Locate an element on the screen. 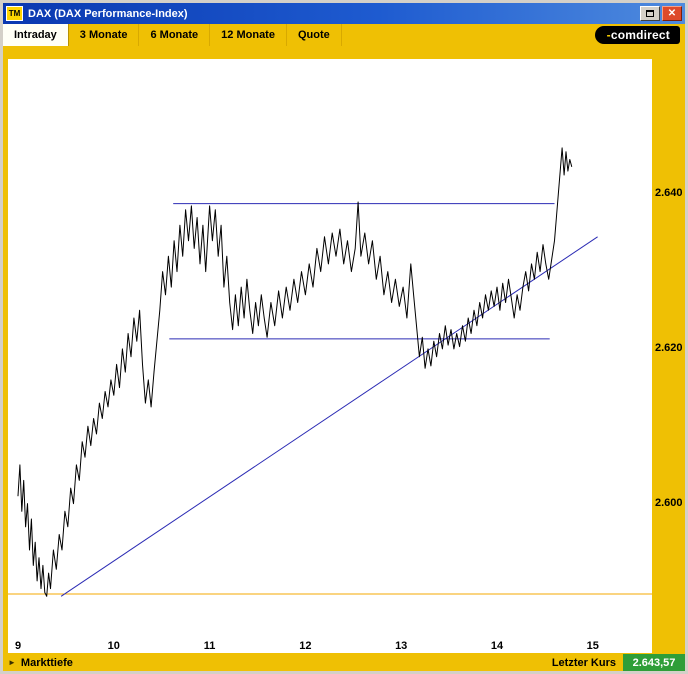 The width and height of the screenshot is (688, 674). logo-dash-icon: - is located at coordinates (608, 35).